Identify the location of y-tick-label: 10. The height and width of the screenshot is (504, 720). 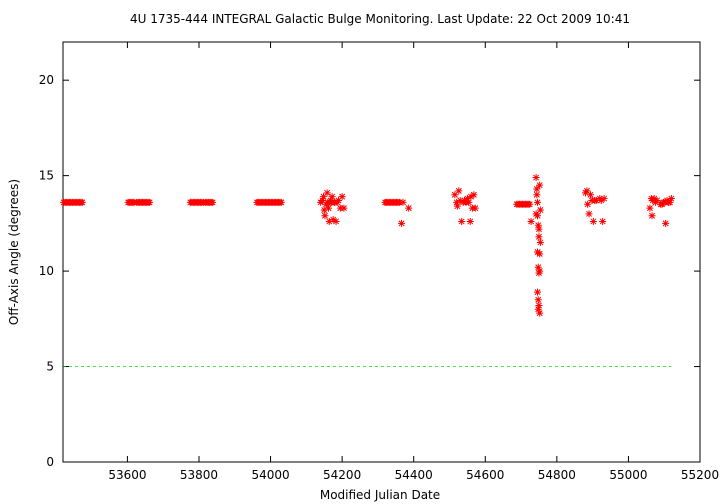
(46, 271).